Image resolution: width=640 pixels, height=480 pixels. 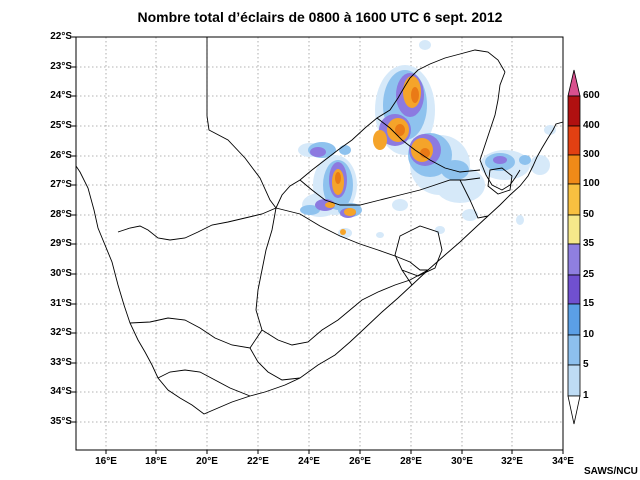 What do you see at coordinates (61, 66) in the screenshot?
I see `lat-label: 23°S` at bounding box center [61, 66].